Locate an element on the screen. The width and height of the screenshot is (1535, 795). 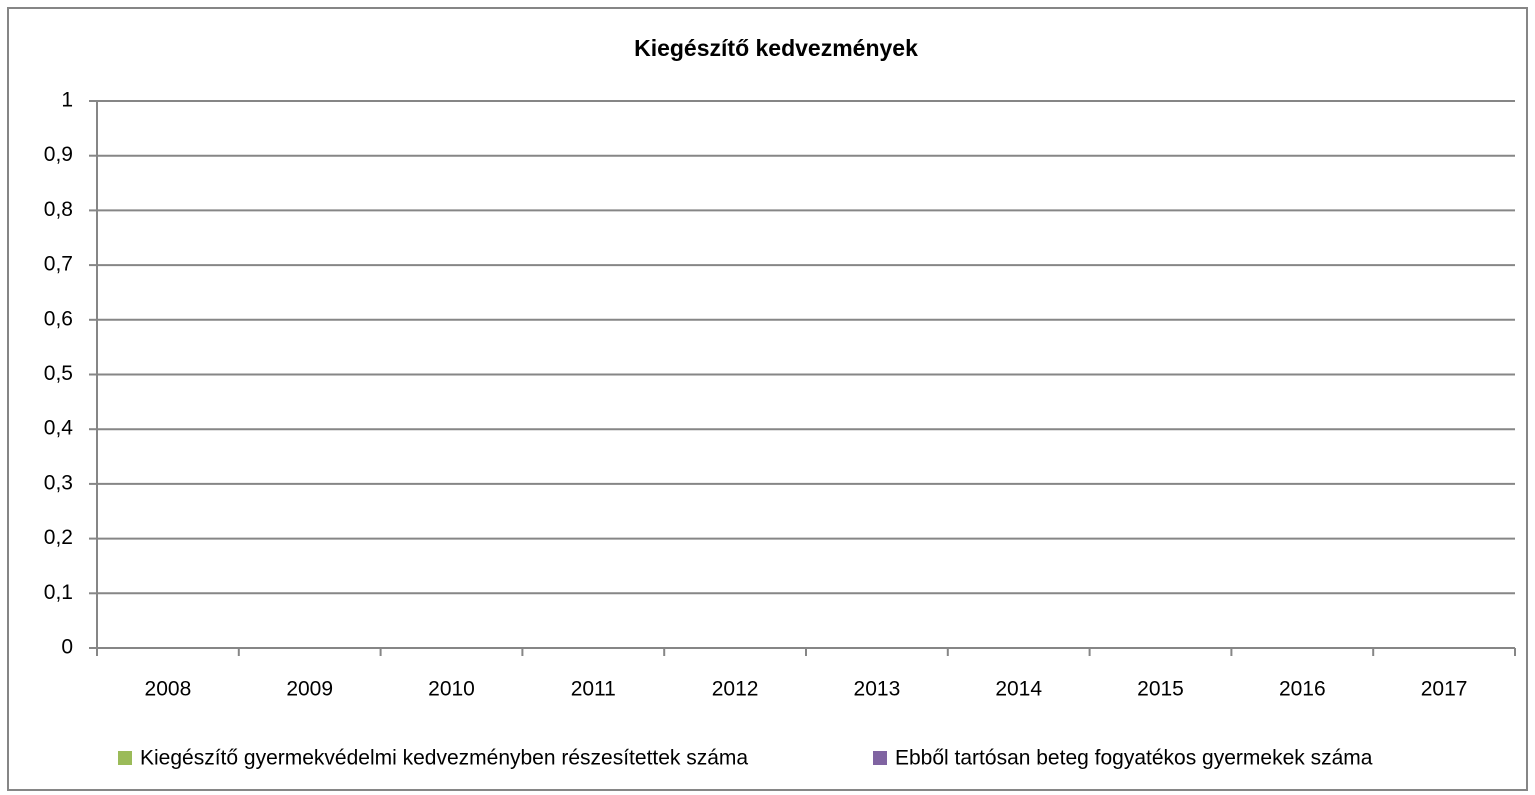
x-tick-label: 2016 is located at coordinates (1302, 689).